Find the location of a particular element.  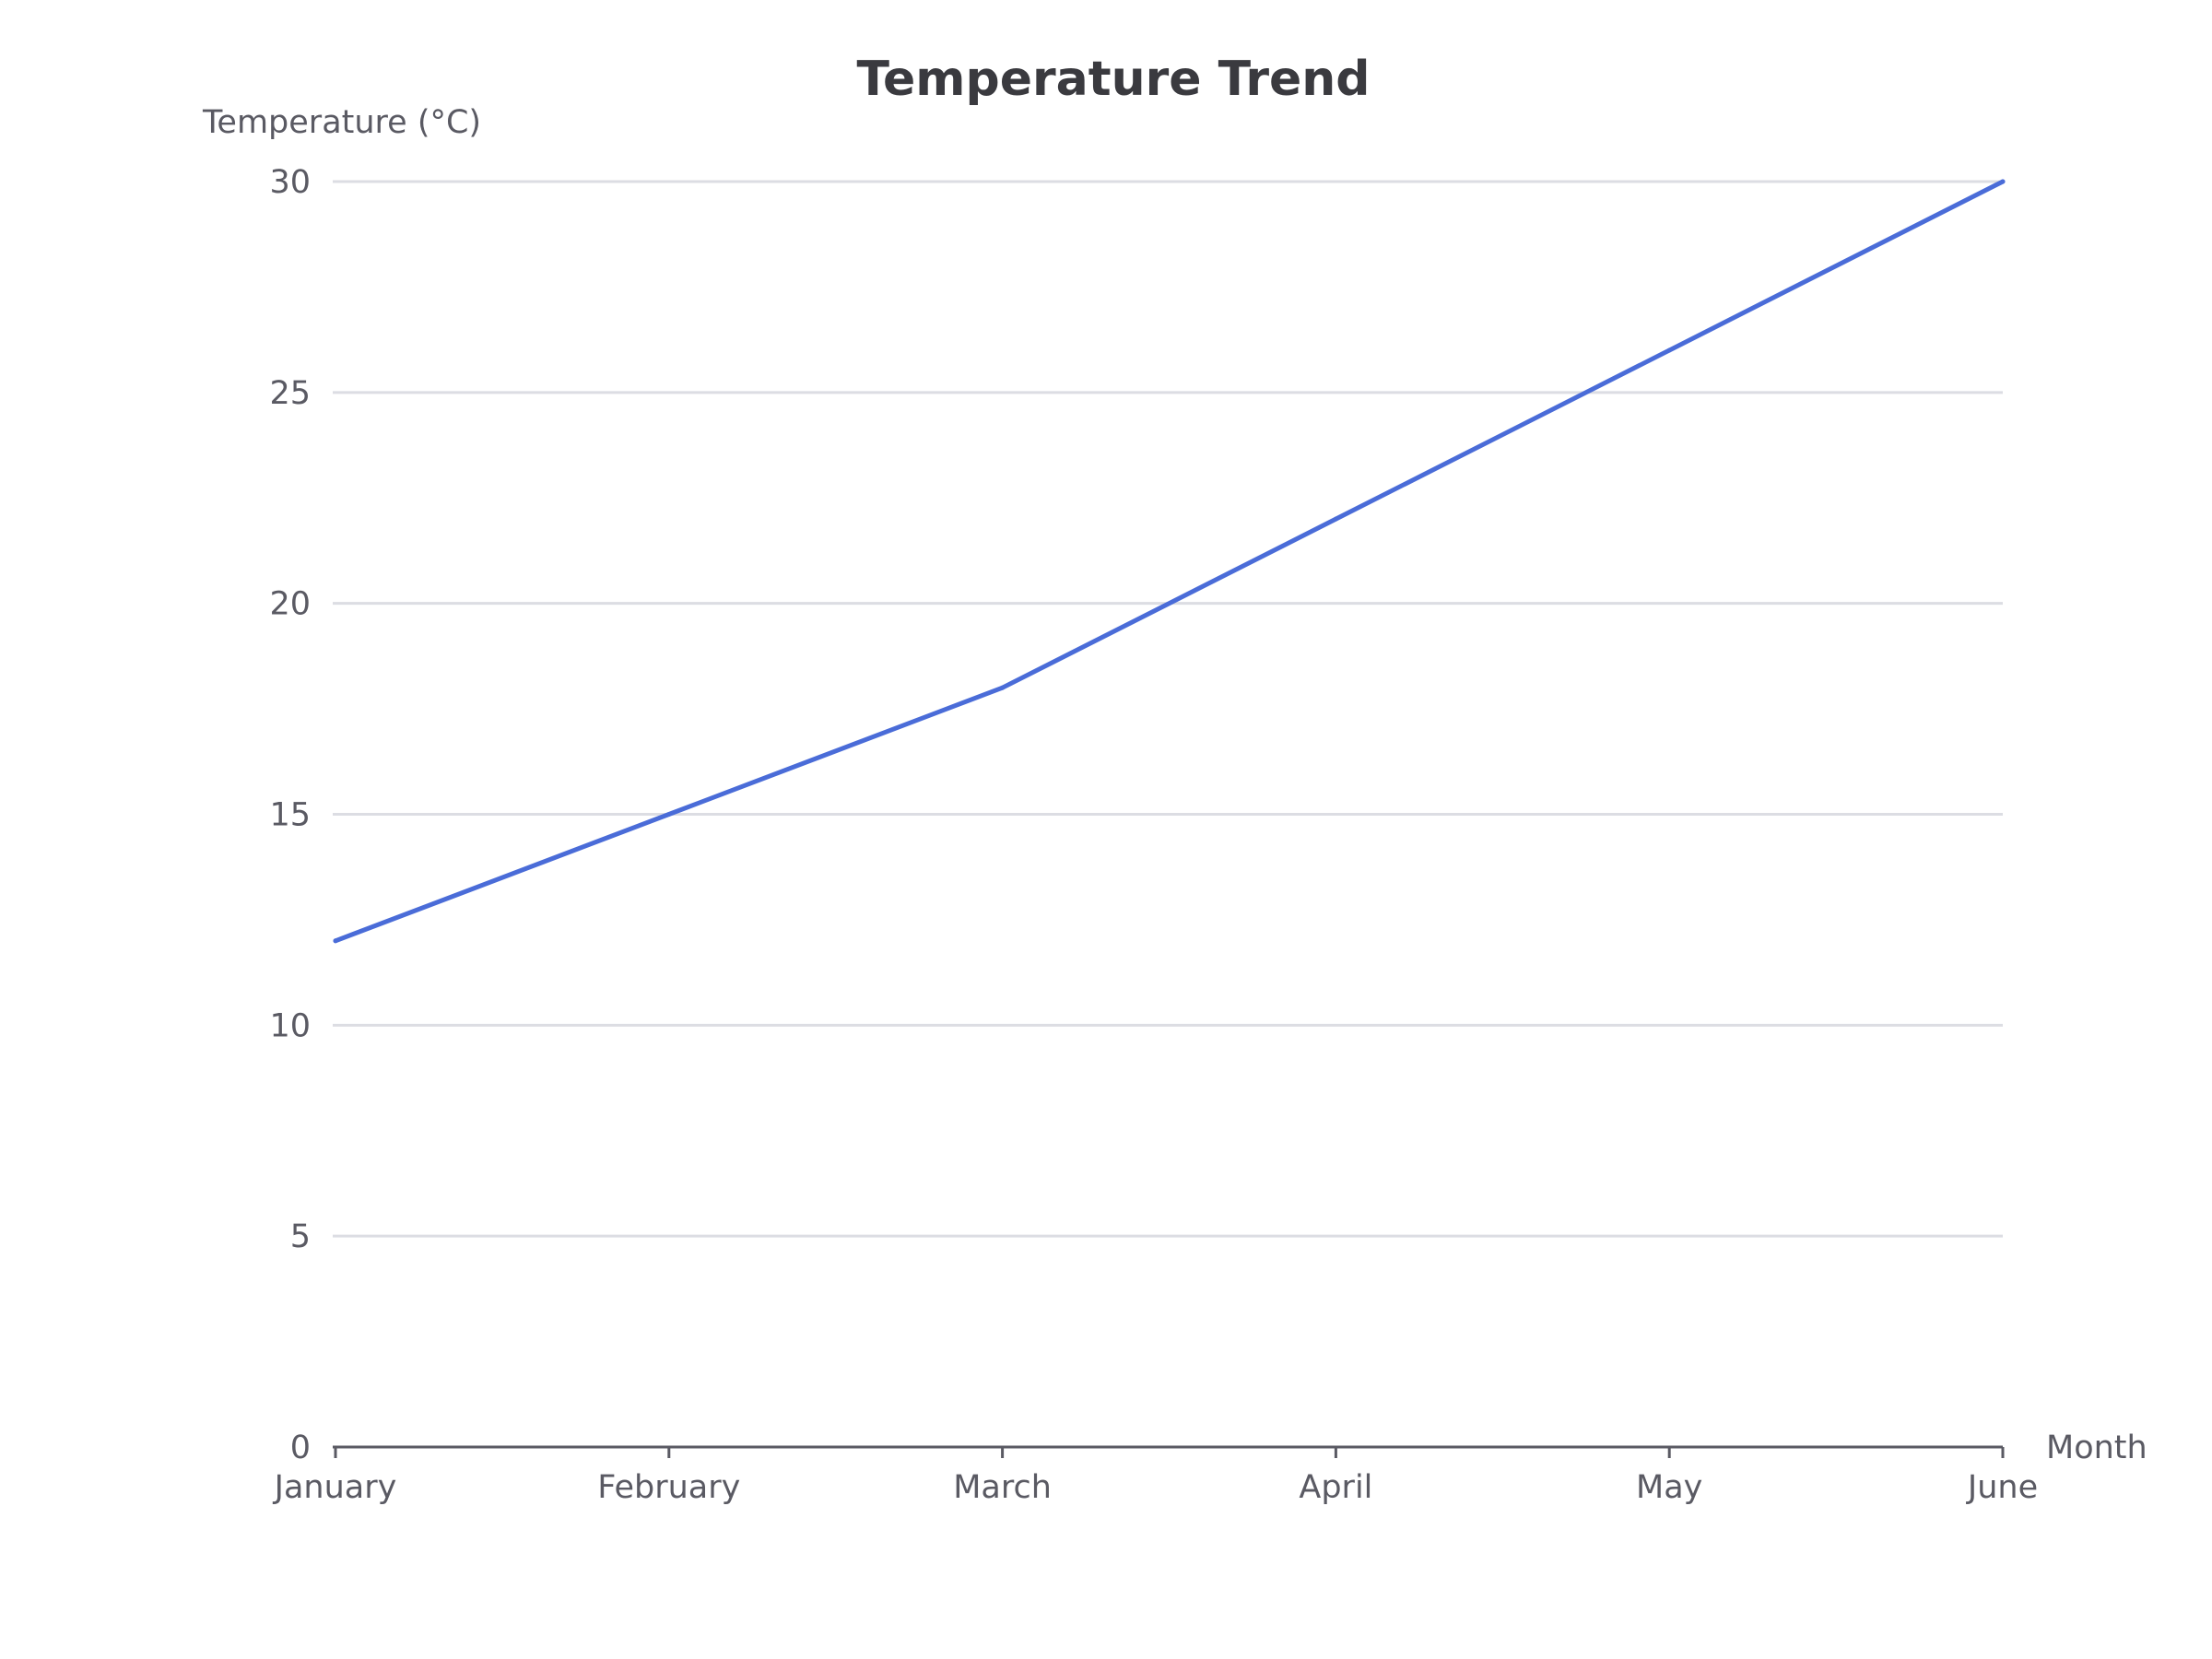

x-axis-label: Month is located at coordinates (2096, 1448).